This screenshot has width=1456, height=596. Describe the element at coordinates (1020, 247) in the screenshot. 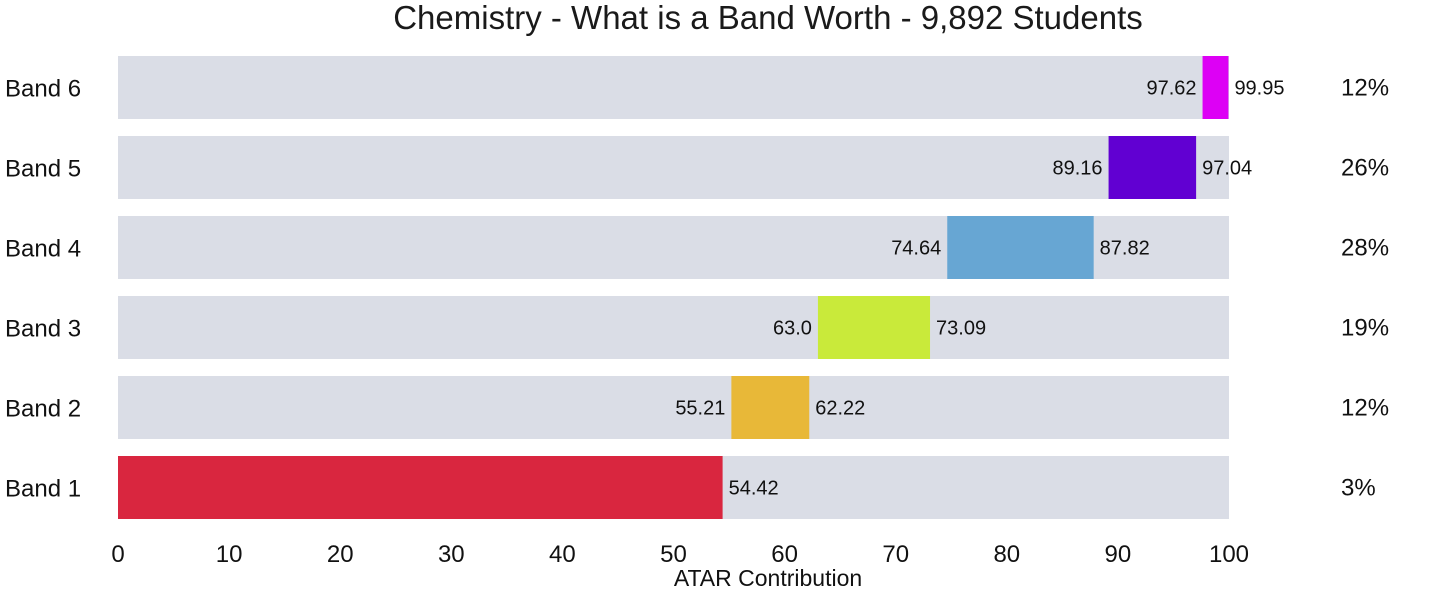

I see `band-4-bar` at that location.